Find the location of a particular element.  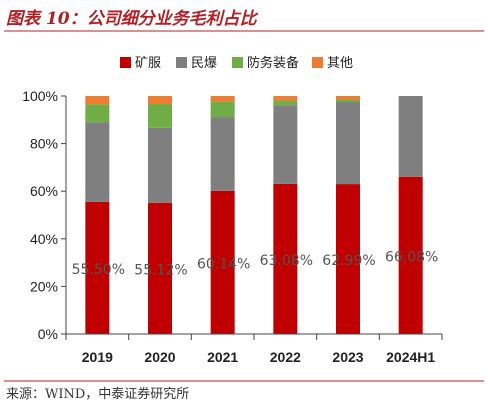

legend: 矿服 民爆 防务装备 其他 is located at coordinates (236, 63).